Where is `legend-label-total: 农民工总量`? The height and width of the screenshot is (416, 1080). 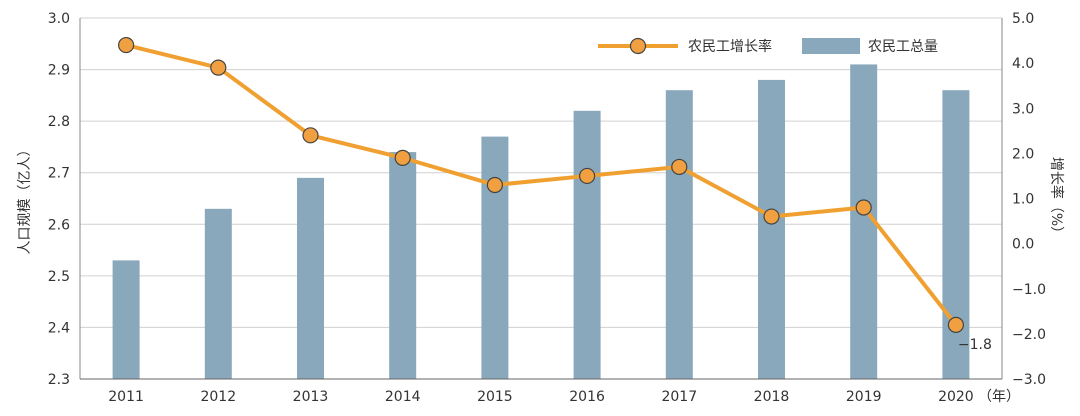
legend-label-total: 农民工总量 is located at coordinates (903, 47).